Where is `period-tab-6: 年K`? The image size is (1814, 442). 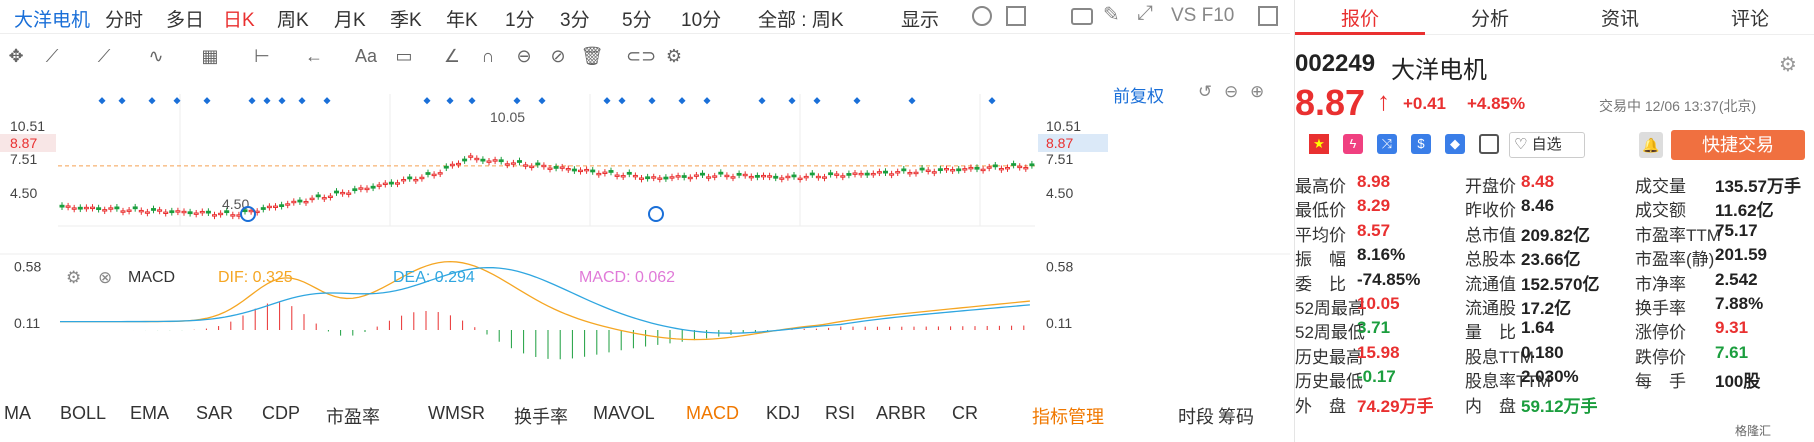 period-tab-6: 年K is located at coordinates (462, 20).